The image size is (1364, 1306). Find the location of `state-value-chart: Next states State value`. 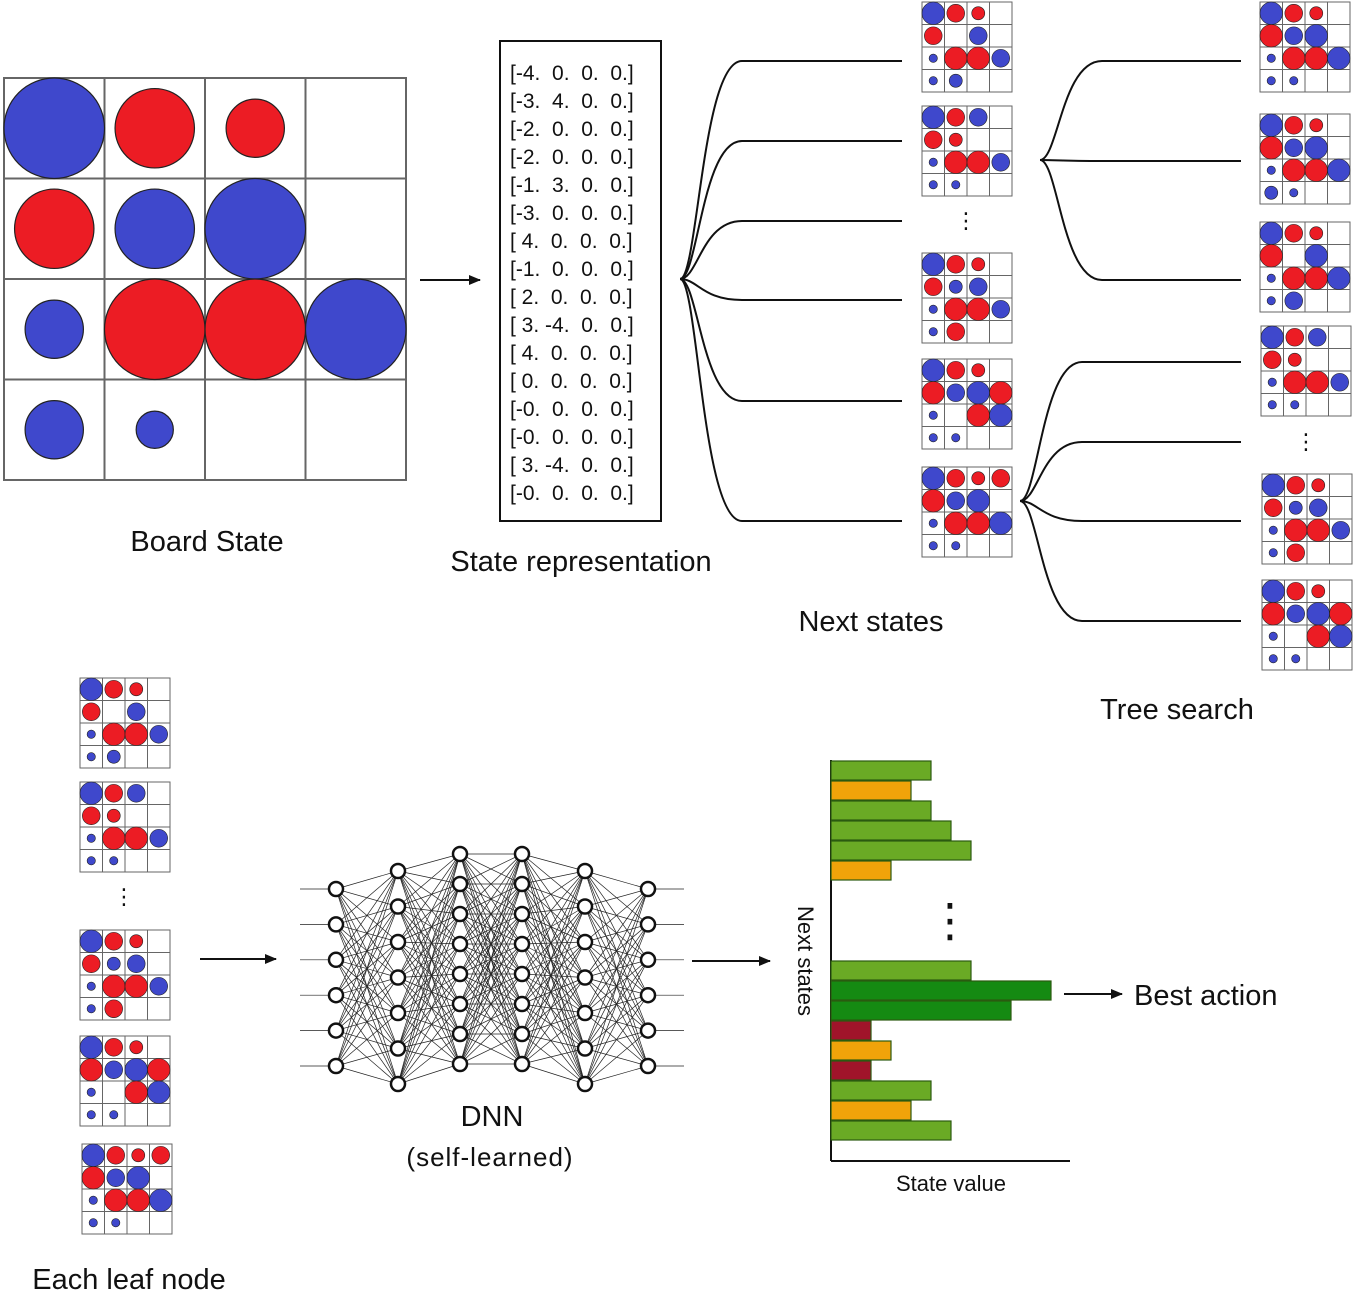

state-value-chart: Next states State value is located at coordinates (931, 978).